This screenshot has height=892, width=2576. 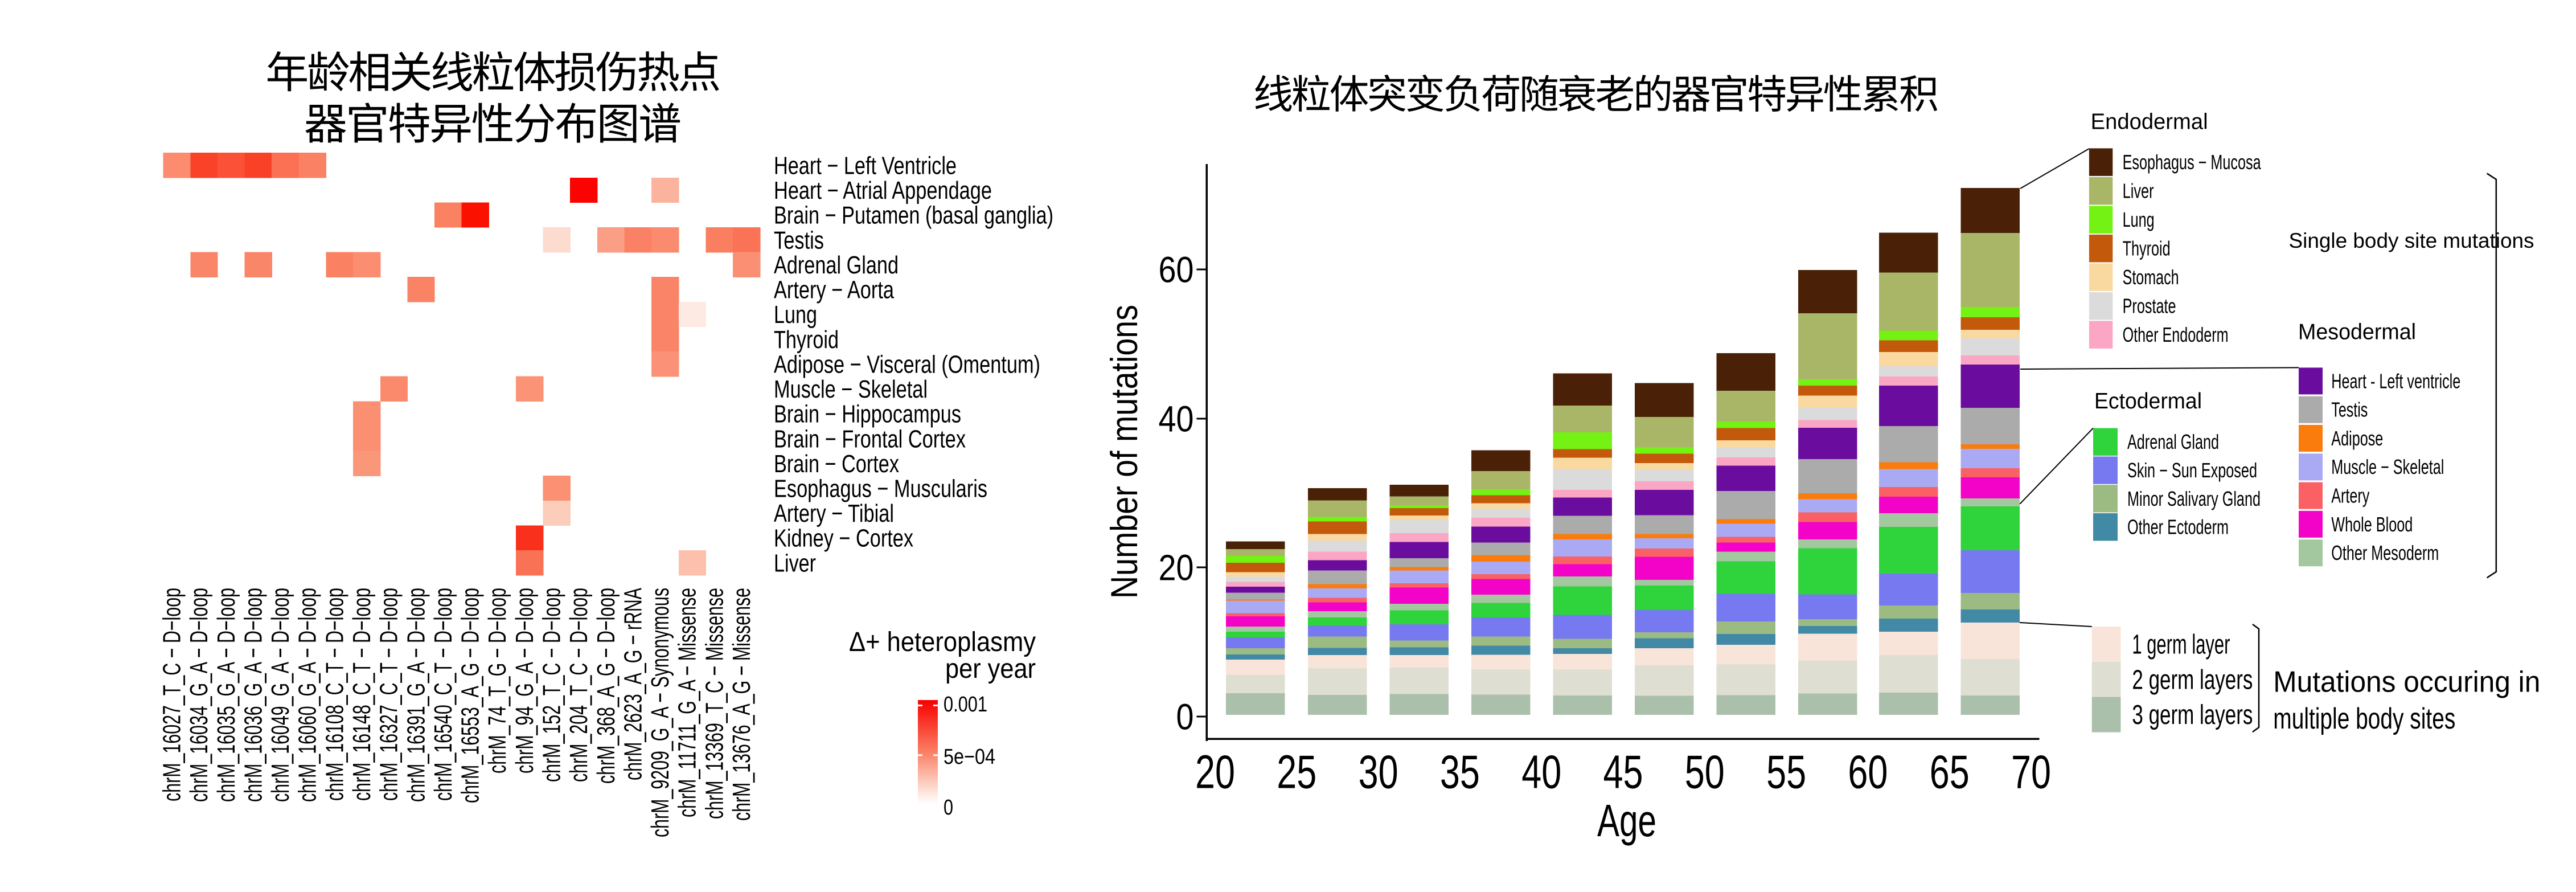 What do you see at coordinates (2148, 401) in the screenshot?
I see `svg-text: Ectodermal` at bounding box center [2148, 401].